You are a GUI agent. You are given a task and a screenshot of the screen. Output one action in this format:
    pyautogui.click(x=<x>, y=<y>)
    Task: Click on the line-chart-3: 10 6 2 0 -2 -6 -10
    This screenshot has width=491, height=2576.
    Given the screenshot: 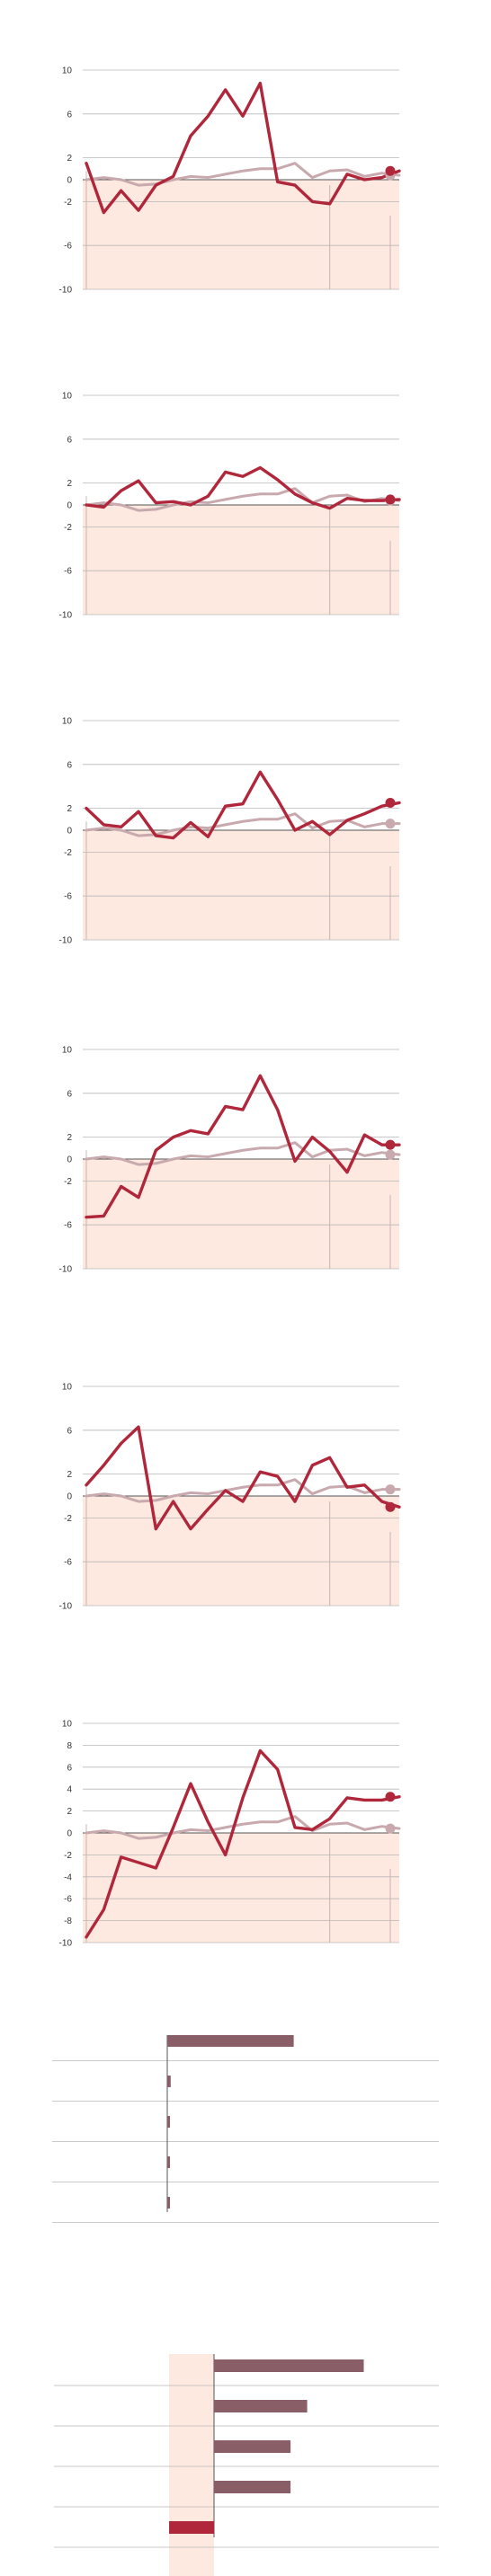 What is the action you would take?
    pyautogui.click(x=230, y=831)
    